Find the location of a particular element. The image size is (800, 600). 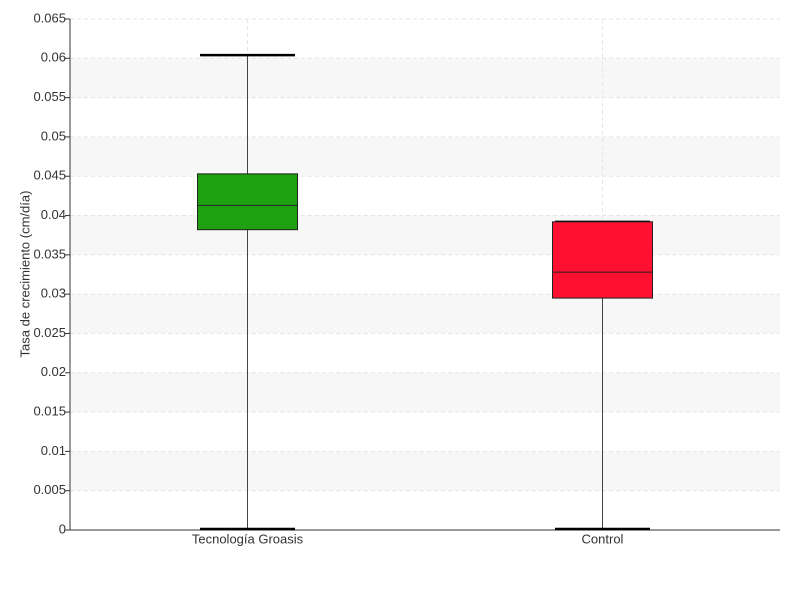

y-tick-label: 0.025 is located at coordinates (49, 332).